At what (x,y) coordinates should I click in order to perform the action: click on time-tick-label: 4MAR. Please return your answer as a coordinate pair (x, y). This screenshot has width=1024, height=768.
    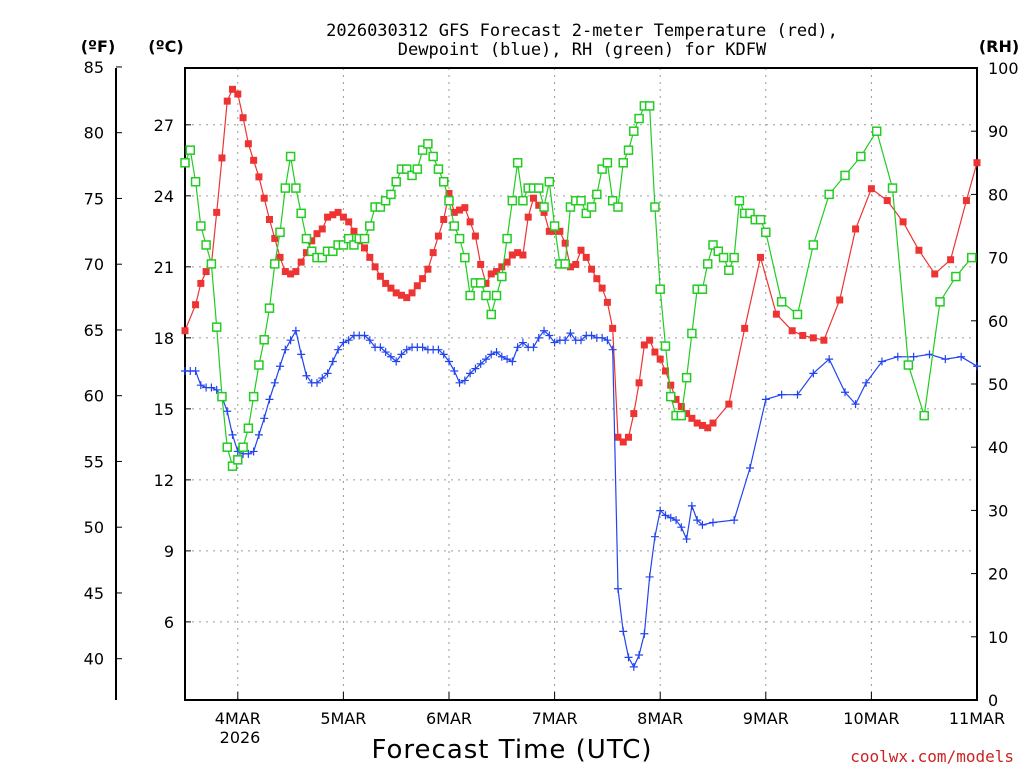
    Looking at the image, I should click on (238, 718).